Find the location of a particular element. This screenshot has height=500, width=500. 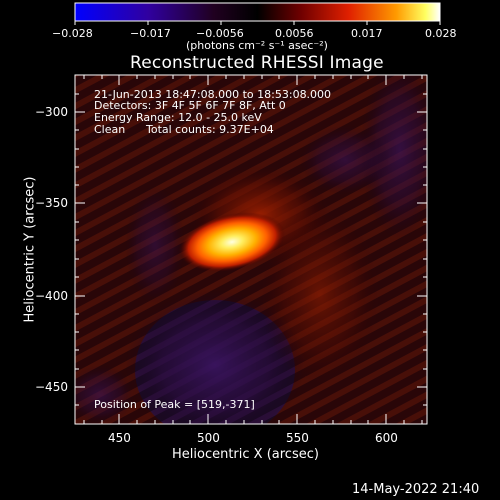

info-time-range: 21-Jun-2013 18:47:08.000 to 18:53:08.000 is located at coordinates (213, 94).